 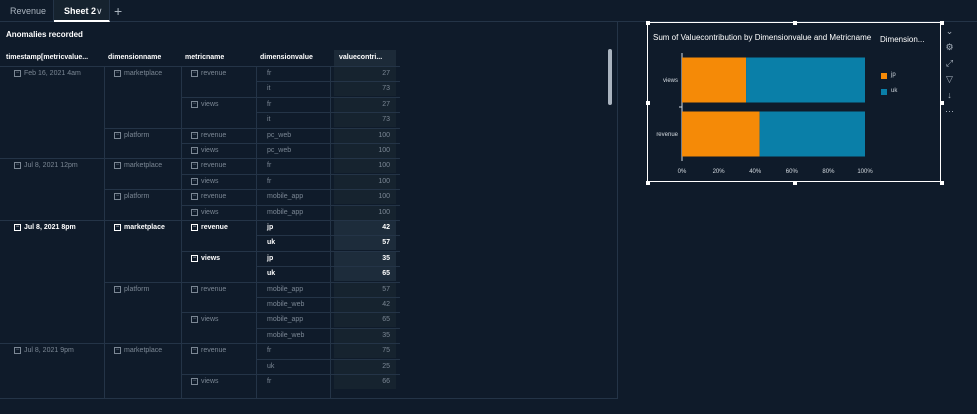 I want to click on legend-label: jp, so click(x=893, y=75).